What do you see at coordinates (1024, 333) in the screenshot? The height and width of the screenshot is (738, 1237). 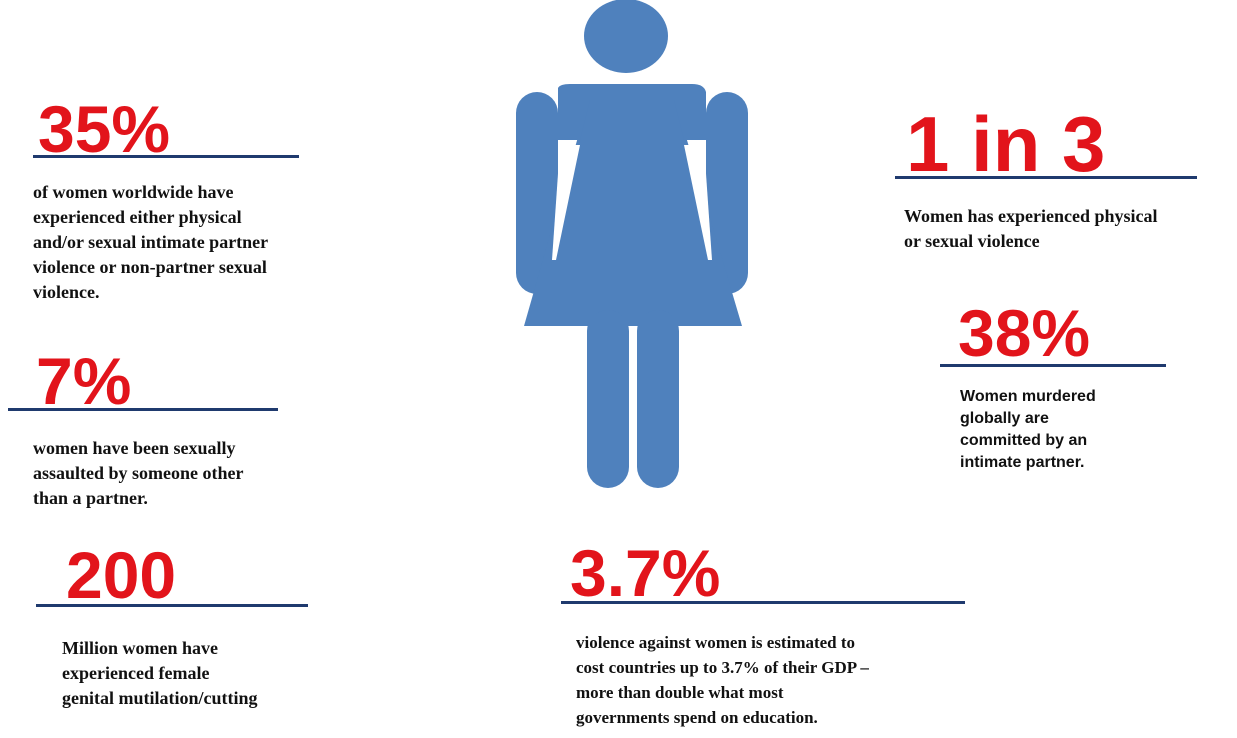 I see `stat-38-value: 38%` at bounding box center [1024, 333].